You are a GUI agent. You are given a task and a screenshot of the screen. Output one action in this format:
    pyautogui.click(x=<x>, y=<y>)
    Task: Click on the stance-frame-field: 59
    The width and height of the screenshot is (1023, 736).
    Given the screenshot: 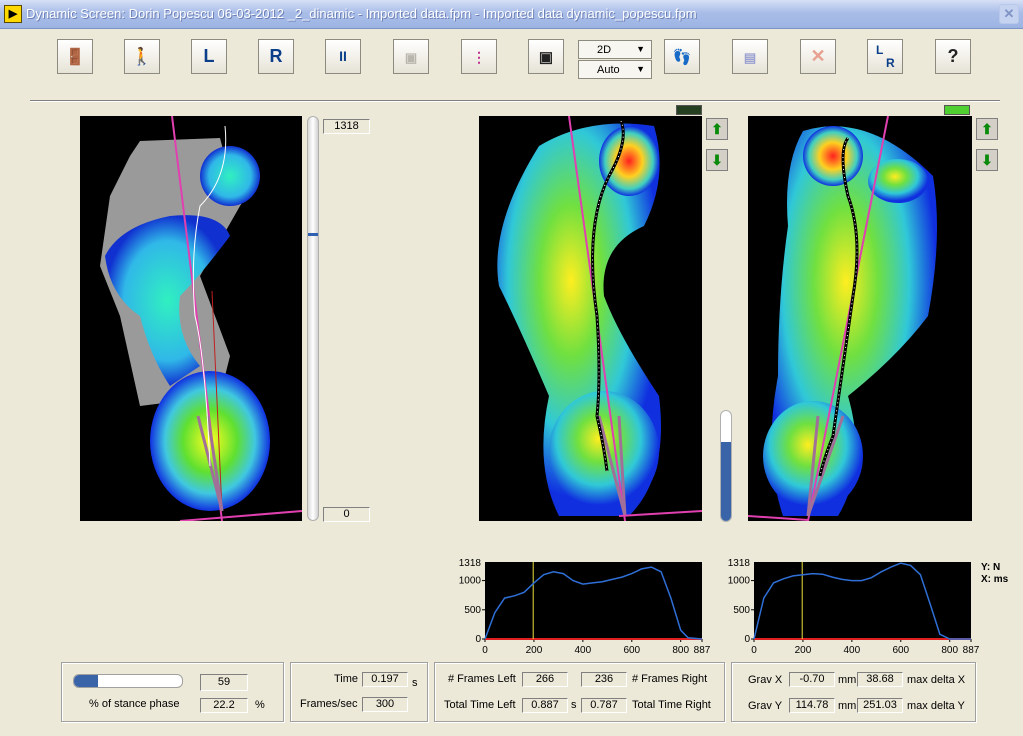 What is the action you would take?
    pyautogui.click(x=224, y=682)
    